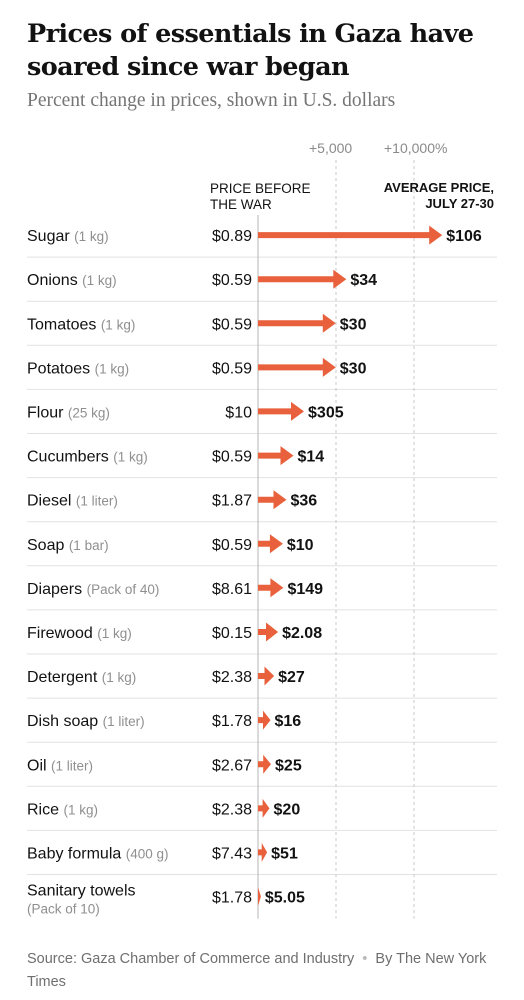 The width and height of the screenshot is (524, 1000). Describe the element at coordinates (62, 809) in the screenshot. I see `item-label: Rice (1 kg)` at that location.